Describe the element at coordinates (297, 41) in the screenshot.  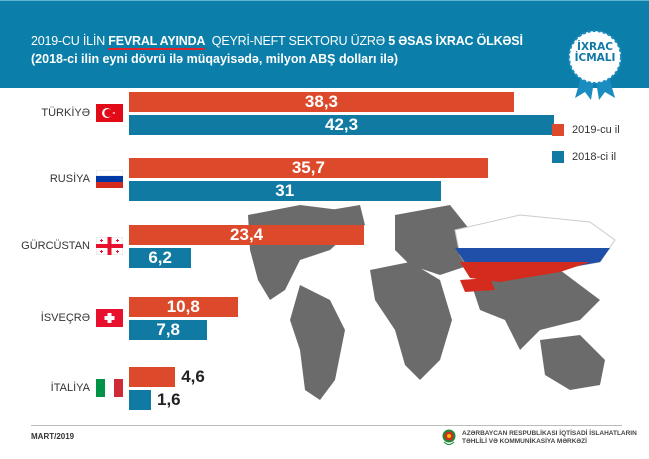
I see `title-part: QEYRİ-NEFT SEKTORU ÜZRƏ` at that location.